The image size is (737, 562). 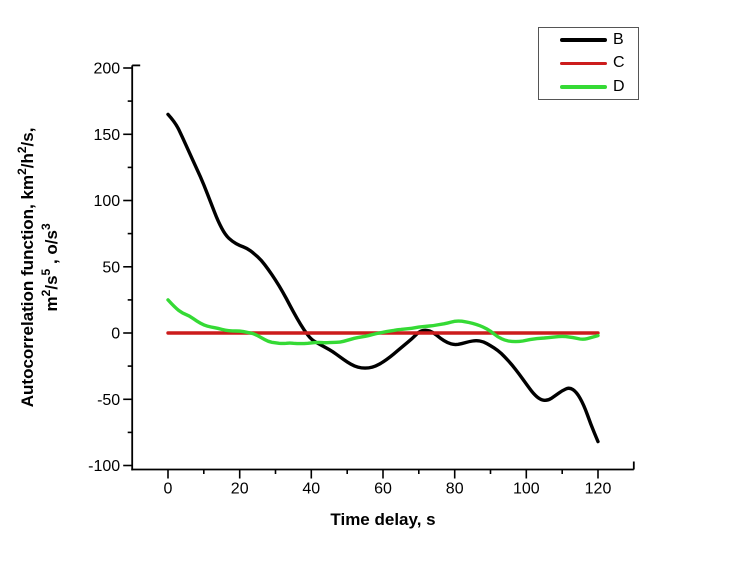 I want to click on y-tick-label: 0, so click(x=115, y=334).